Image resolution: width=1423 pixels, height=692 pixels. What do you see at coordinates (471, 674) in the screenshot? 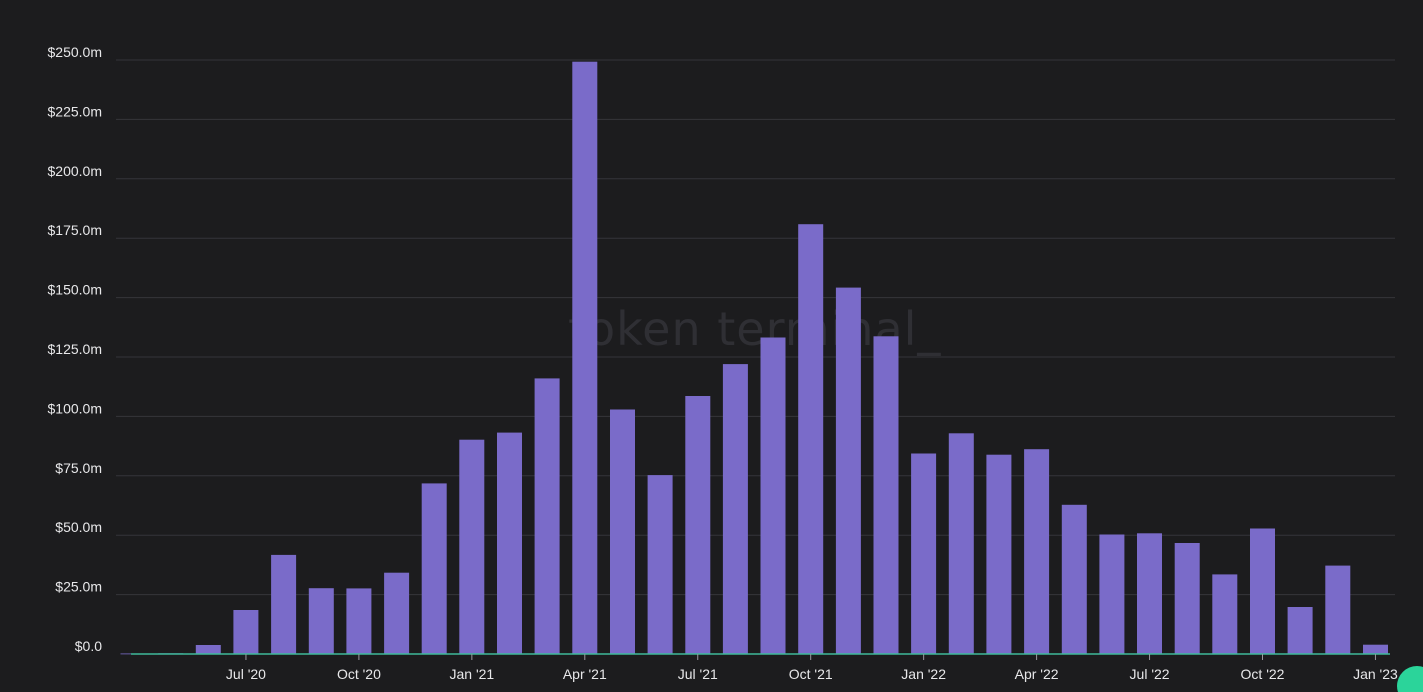
I see `x-tick-label: Jan '21` at bounding box center [471, 674].